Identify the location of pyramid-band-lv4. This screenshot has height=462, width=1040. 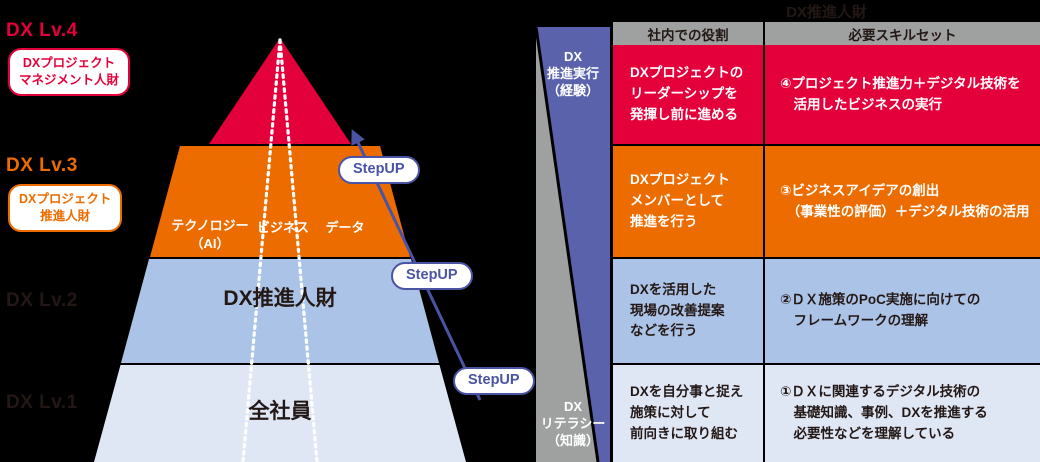
(280, 91).